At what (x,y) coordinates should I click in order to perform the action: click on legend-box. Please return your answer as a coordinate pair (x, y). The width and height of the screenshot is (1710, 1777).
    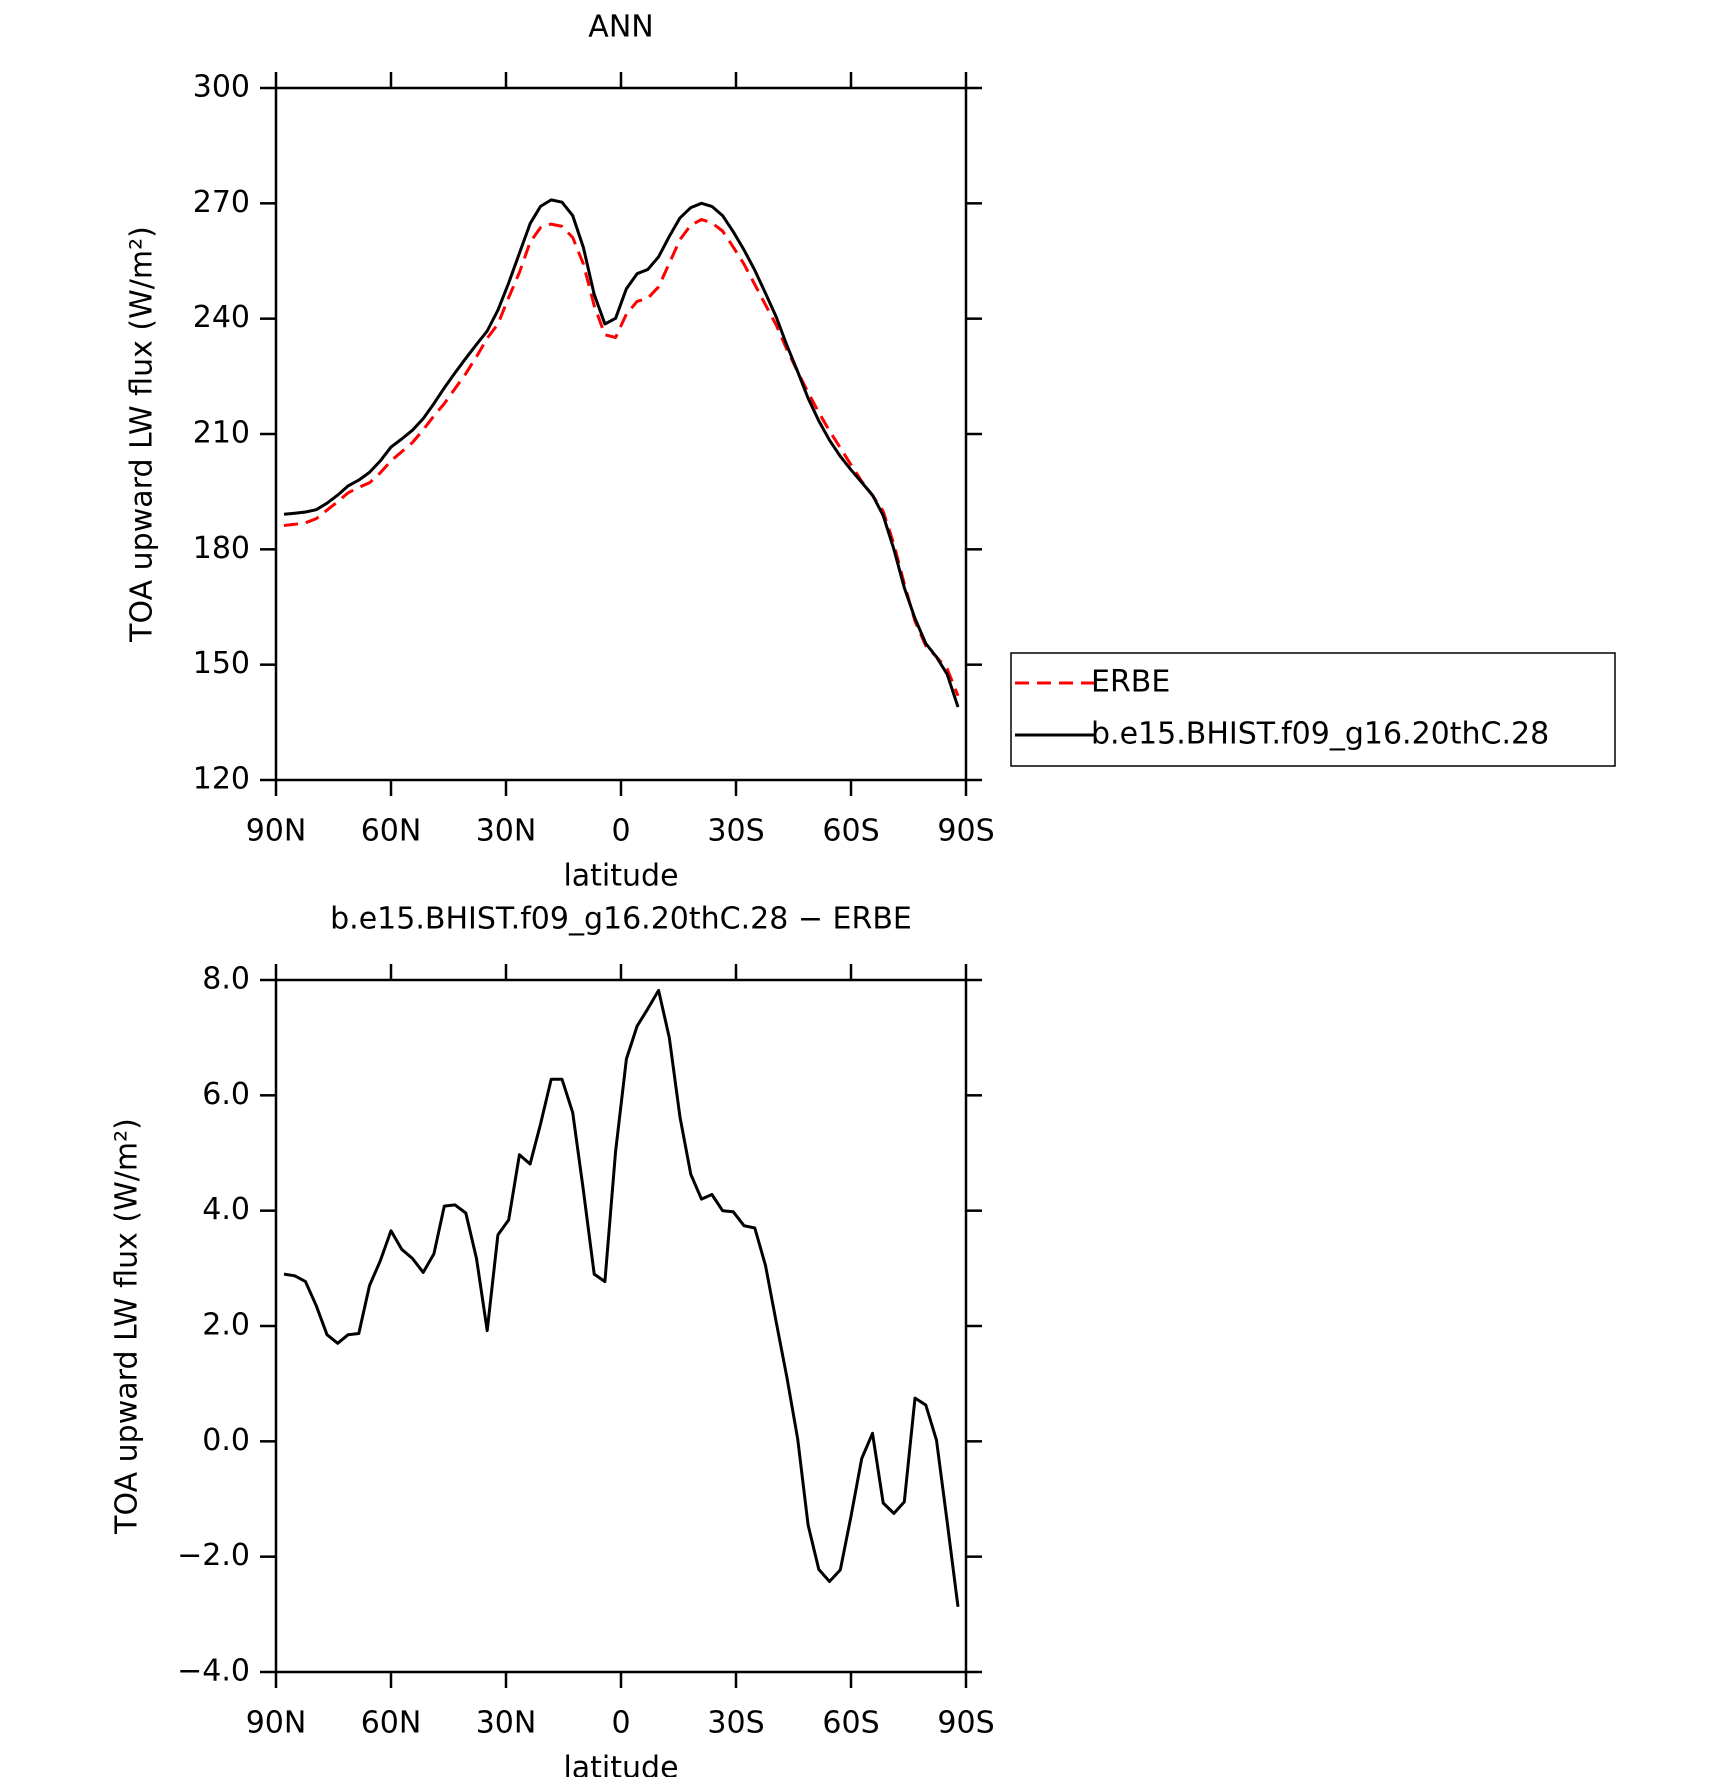
    Looking at the image, I should click on (1313, 709).